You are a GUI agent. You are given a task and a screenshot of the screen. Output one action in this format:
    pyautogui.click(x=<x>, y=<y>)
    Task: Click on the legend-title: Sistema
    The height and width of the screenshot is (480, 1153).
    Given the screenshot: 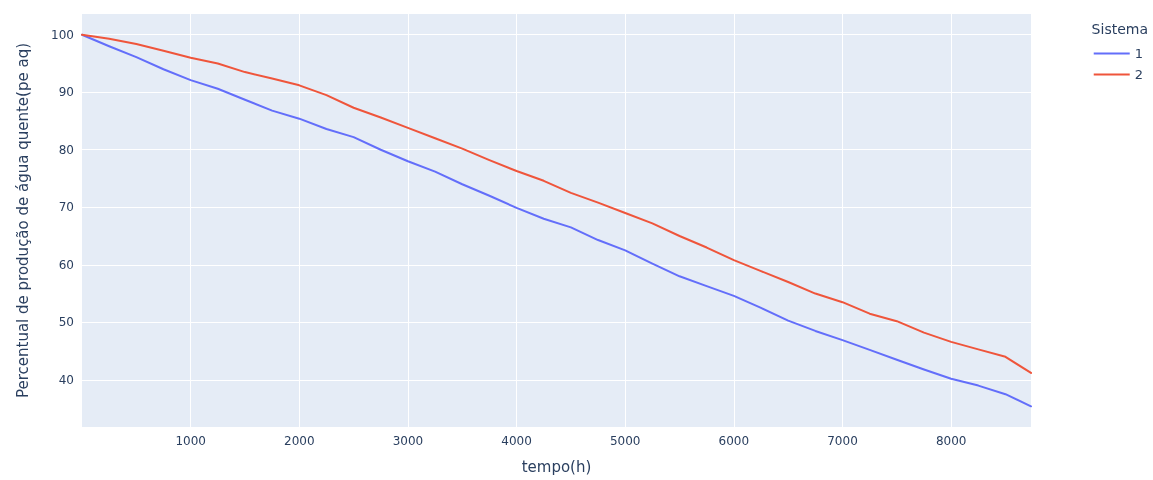 What is the action you would take?
    pyautogui.click(x=1119, y=29)
    